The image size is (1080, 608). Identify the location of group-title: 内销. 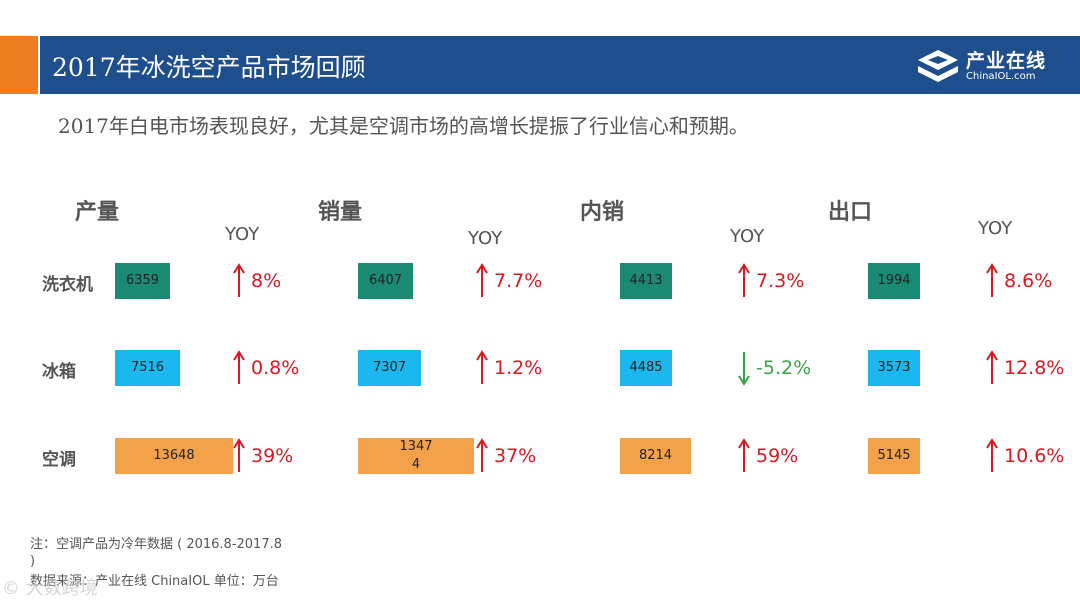
(602, 212).